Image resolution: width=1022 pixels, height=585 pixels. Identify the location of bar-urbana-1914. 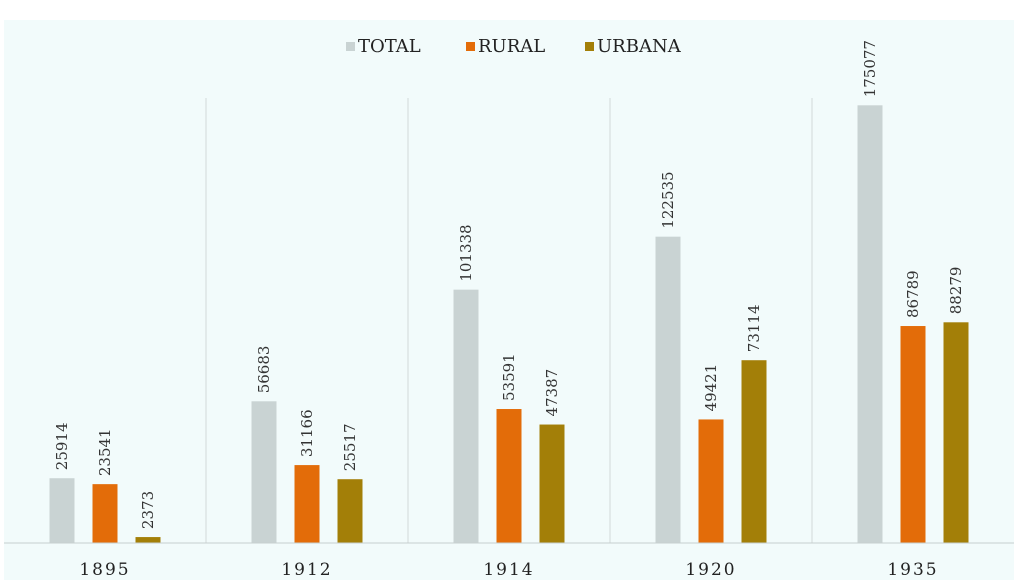
(552, 483).